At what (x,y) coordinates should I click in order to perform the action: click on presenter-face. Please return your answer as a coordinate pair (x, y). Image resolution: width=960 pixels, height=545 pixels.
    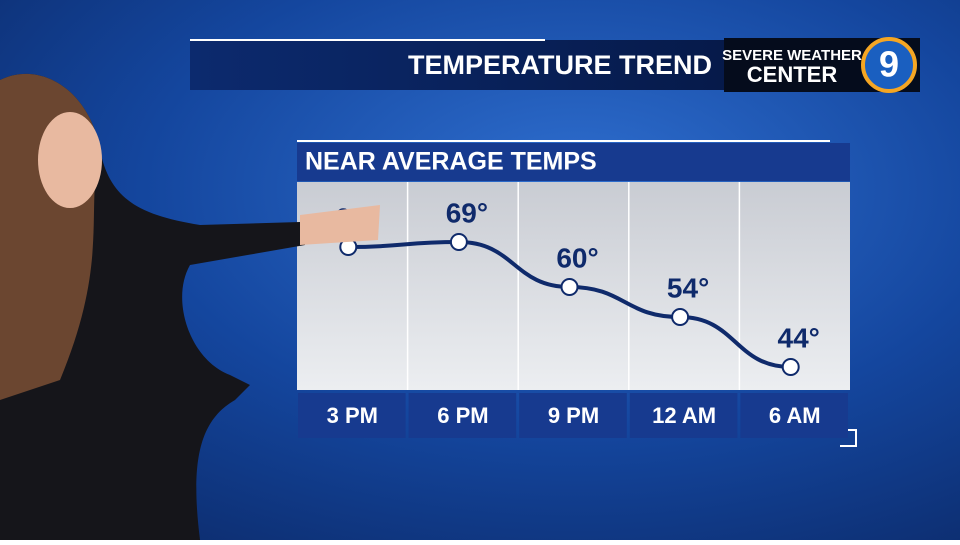
    Looking at the image, I should click on (70, 160).